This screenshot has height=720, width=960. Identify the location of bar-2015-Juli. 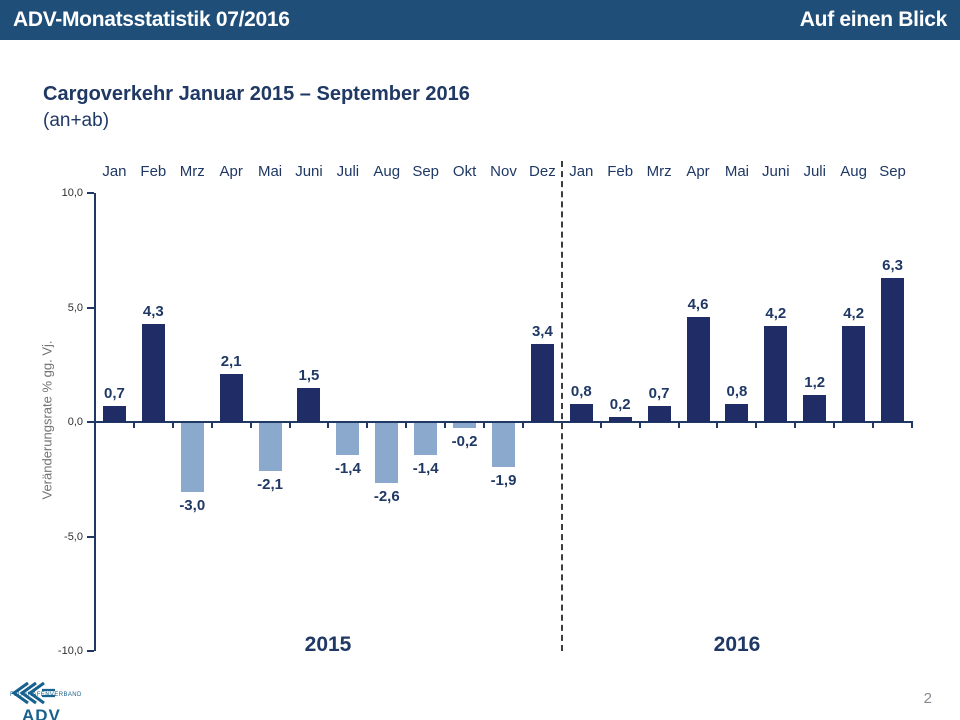
(348, 439).